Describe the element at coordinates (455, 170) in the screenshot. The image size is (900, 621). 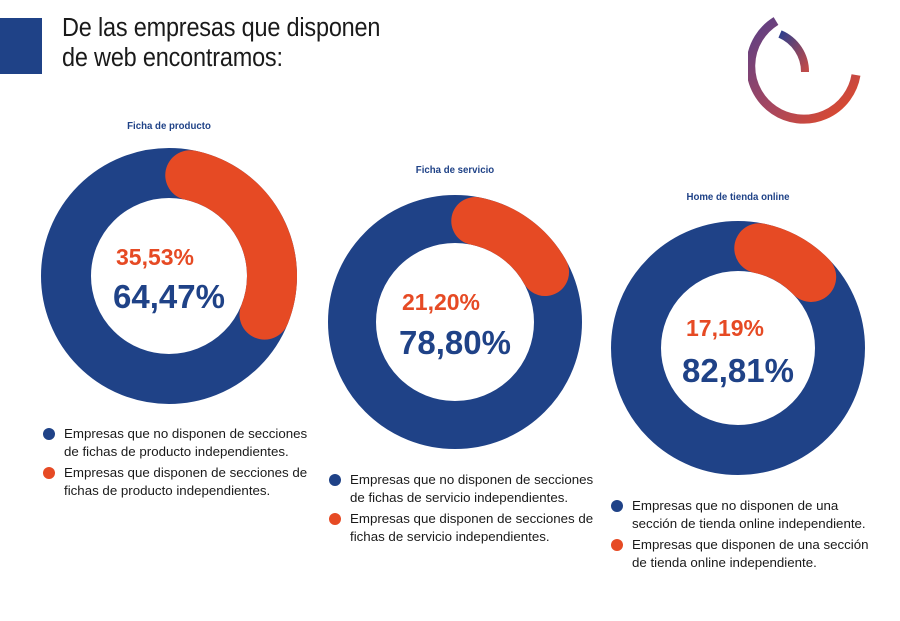
I see `chart-title-ficha-servicio: Ficha de servicio` at that location.